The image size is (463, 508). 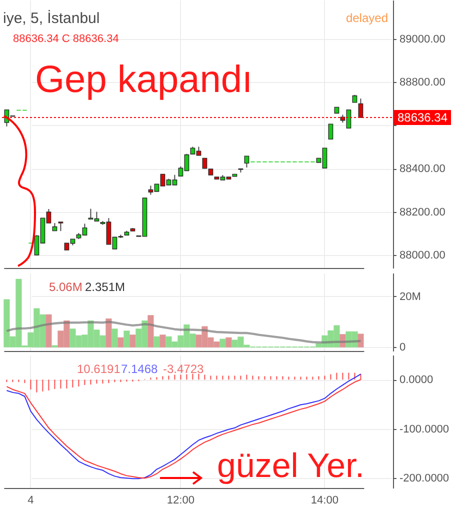 What do you see at coordinates (425, 429) in the screenshot?
I see `y-tick-label: -100.0000` at bounding box center [425, 429].